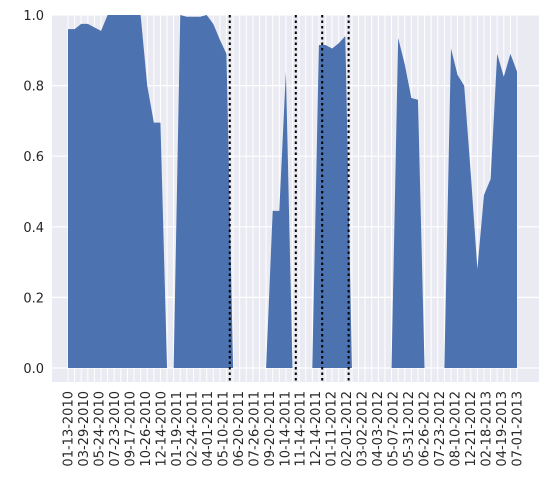  Describe the element at coordinates (440, 429) in the screenshot. I see `x-tick-label: 07-23-2012` at that location.